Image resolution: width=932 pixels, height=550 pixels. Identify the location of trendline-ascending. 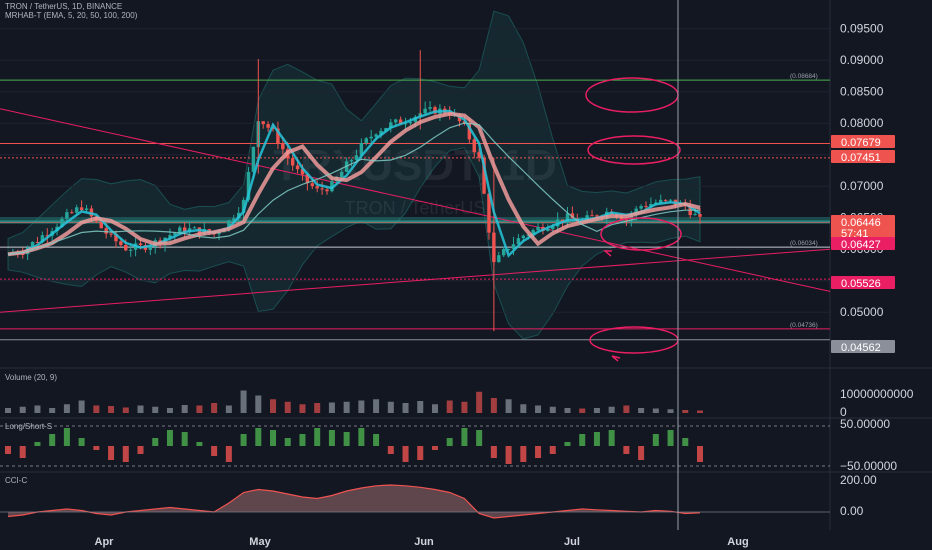
(415, 280).